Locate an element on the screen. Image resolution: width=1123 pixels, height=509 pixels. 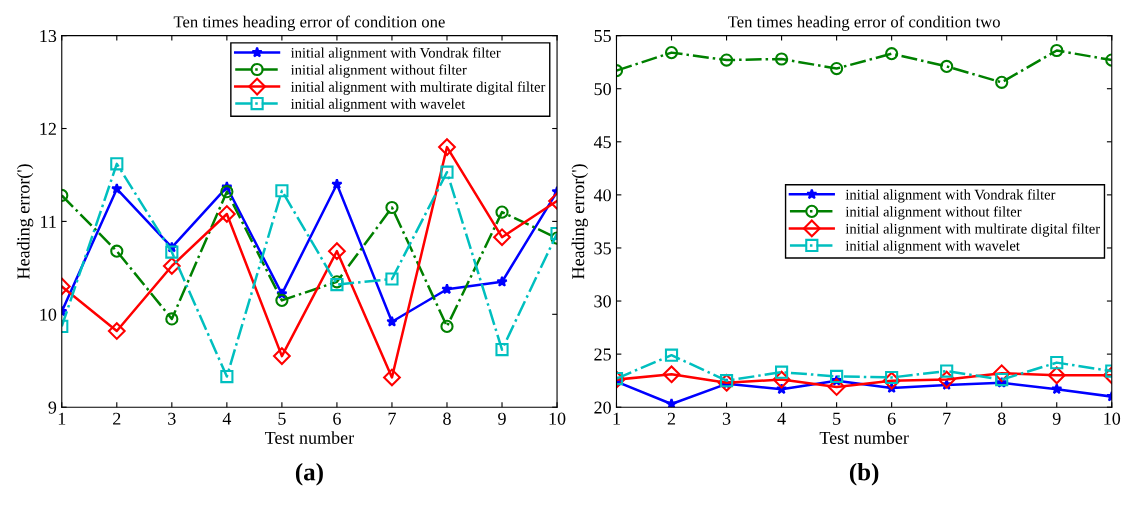
text: (b) is located at coordinates (864, 474).